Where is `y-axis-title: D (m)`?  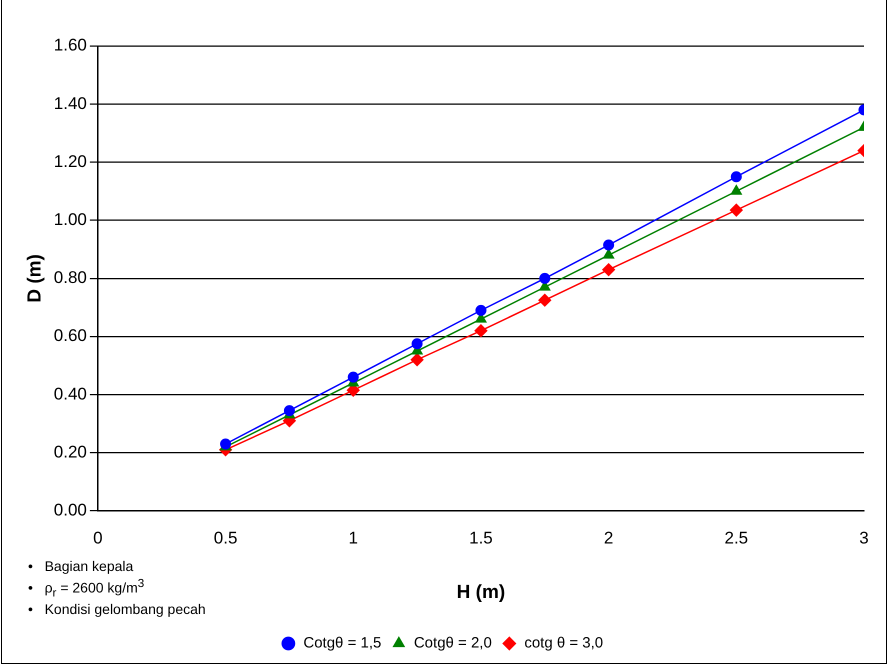
y-axis-title: D (m) is located at coordinates (35, 278).